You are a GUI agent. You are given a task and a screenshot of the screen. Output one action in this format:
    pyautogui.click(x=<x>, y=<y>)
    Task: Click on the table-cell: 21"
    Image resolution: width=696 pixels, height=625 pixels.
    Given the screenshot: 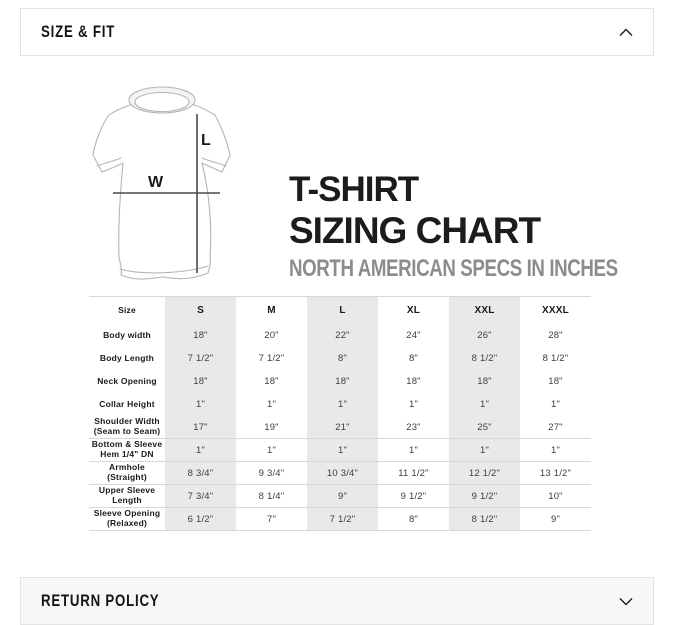 What is the action you would take?
    pyautogui.click(x=342, y=427)
    